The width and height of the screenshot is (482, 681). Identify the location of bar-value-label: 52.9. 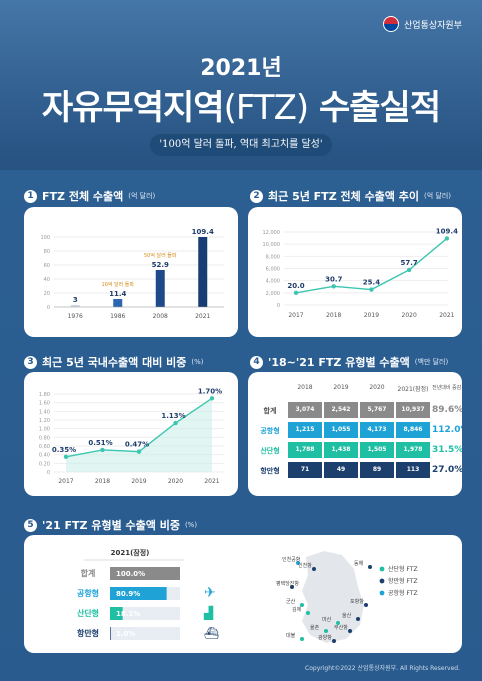
(160, 265).